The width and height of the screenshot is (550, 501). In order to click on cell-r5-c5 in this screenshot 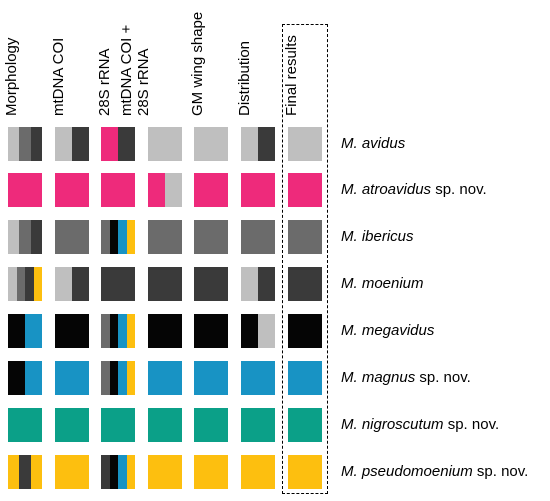, I will do `click(258, 378)`.